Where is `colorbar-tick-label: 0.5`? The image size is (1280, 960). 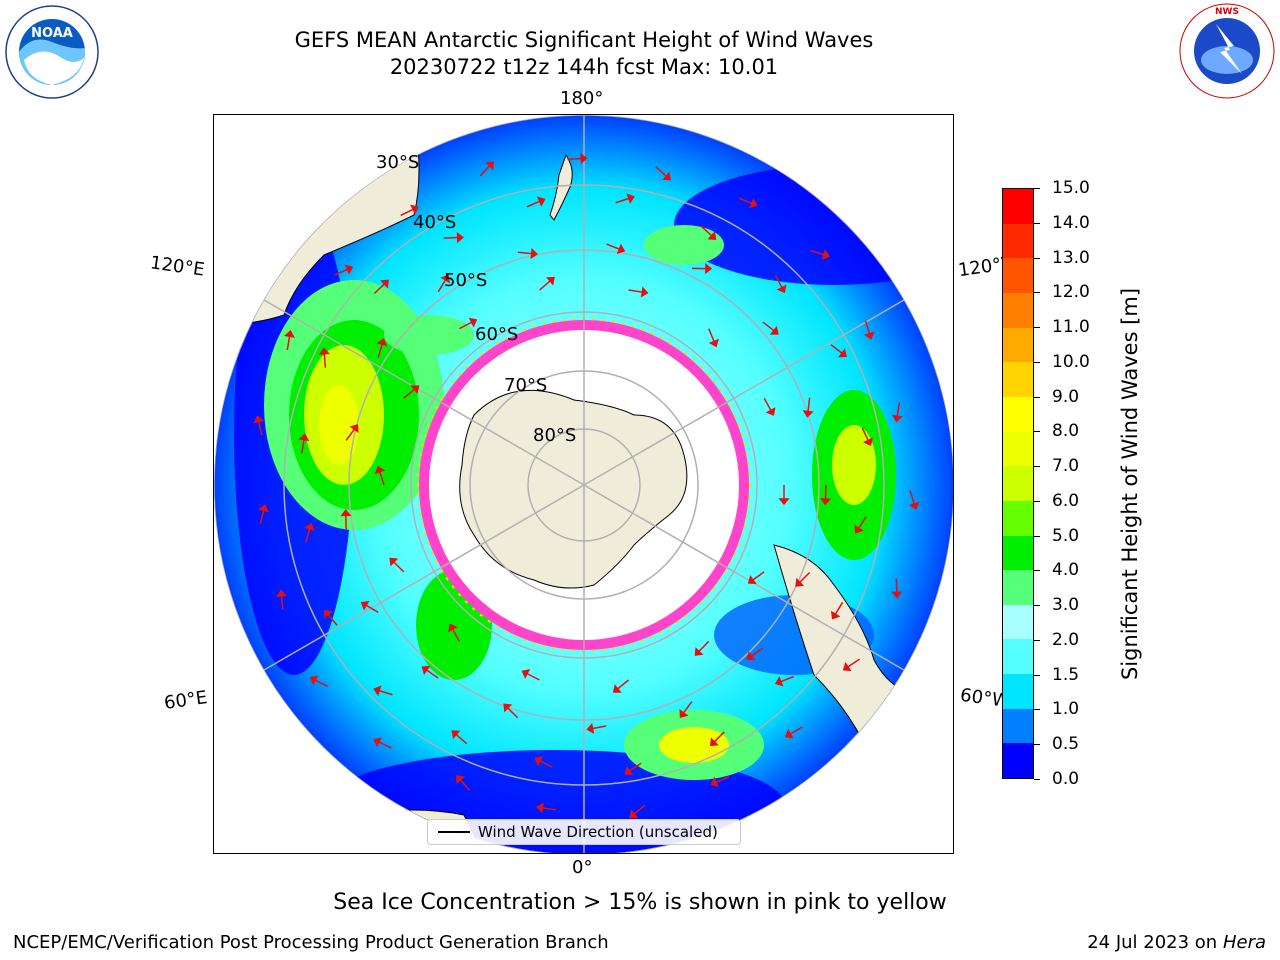
colorbar-tick-label: 0.5 is located at coordinates (1066, 744).